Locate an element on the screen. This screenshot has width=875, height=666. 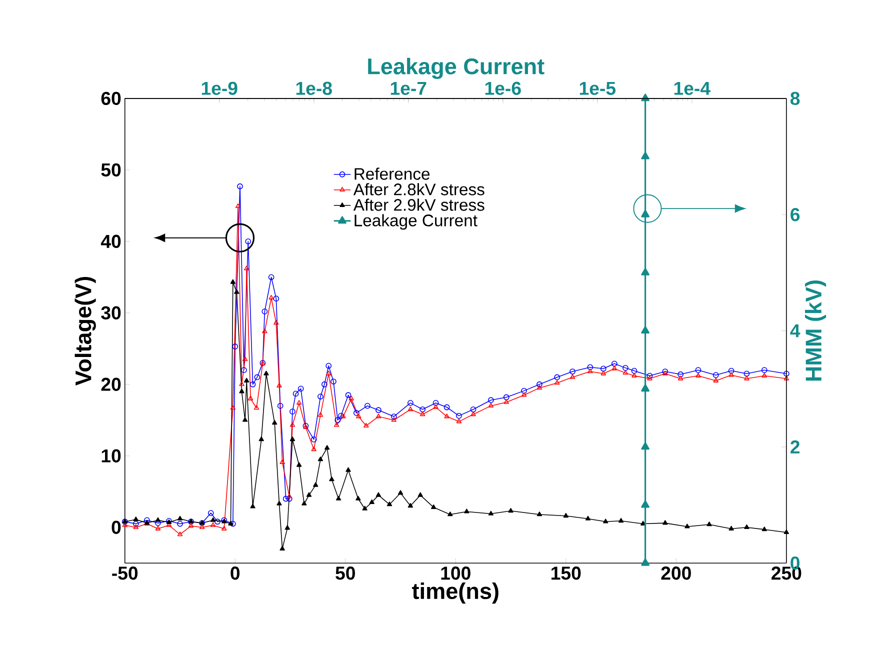
x-tick-label: 200 is located at coordinates (676, 573).